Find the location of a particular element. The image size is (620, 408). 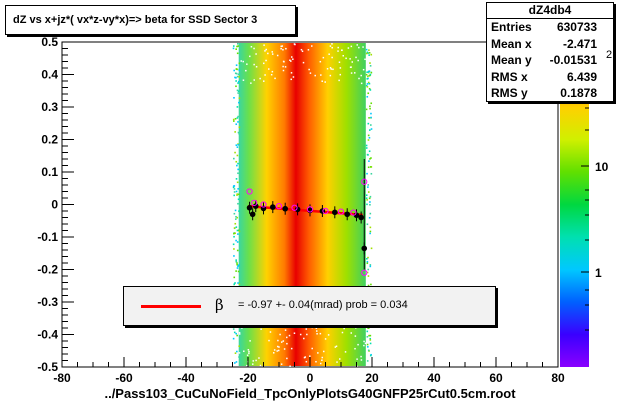

fit-line is located at coordinates (305, 210).